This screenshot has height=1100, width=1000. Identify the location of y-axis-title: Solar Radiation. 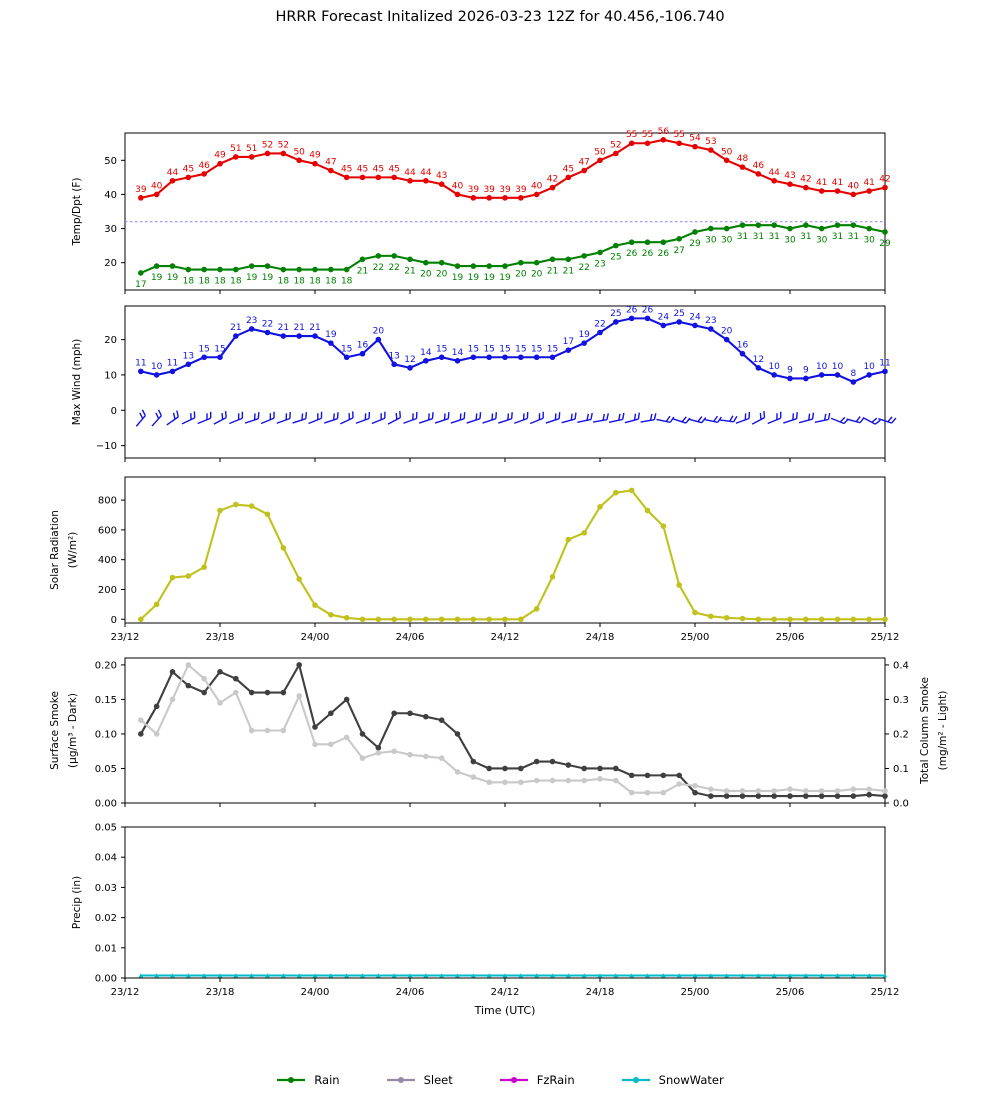
(55, 550).